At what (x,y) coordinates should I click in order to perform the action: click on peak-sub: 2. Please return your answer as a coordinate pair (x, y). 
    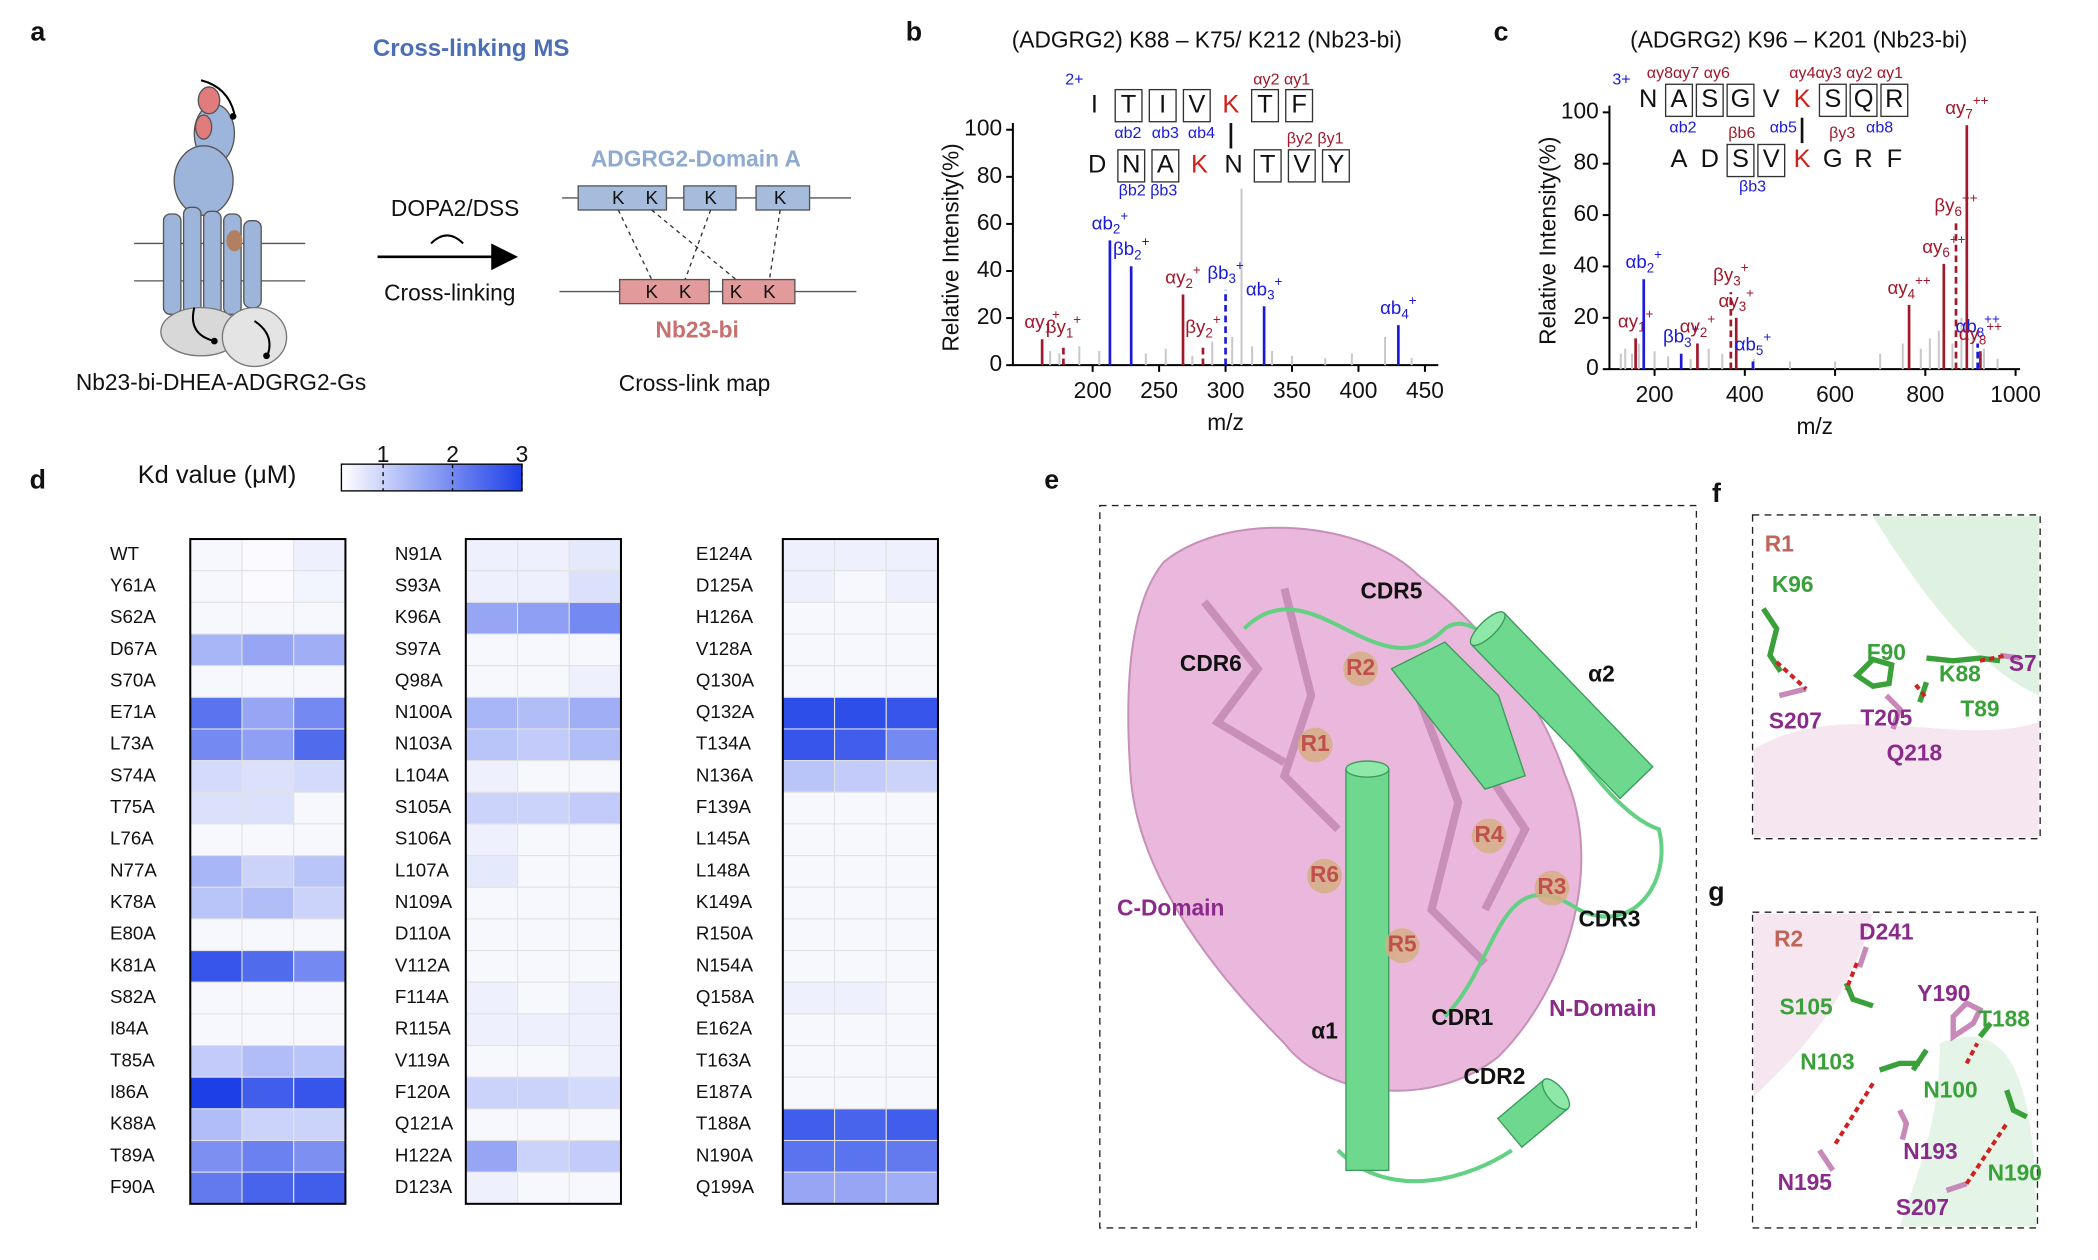
    Looking at the image, I should click on (1116, 228).